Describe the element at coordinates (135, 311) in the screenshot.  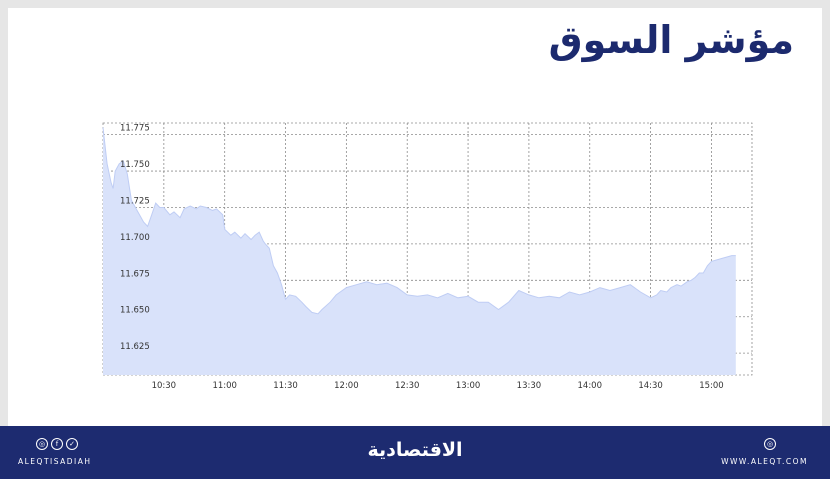
I see `y-tick-label: 11.650` at that location.